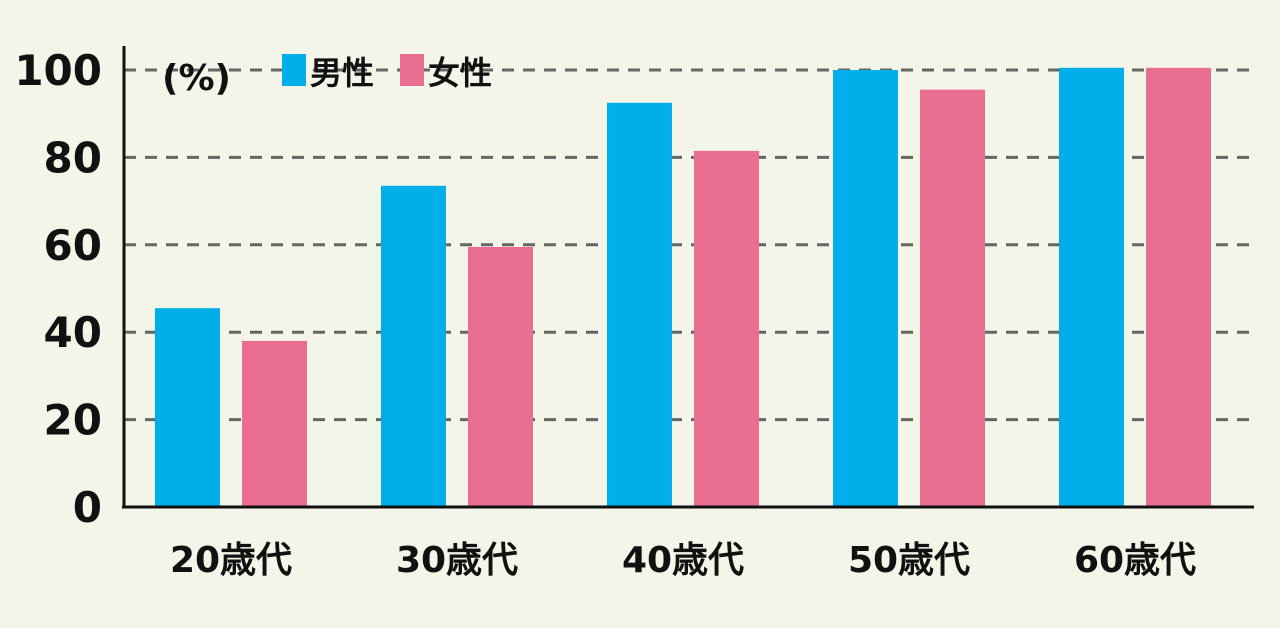 The width and height of the screenshot is (1280, 628). What do you see at coordinates (196, 78) in the screenshot?
I see `unit-label: (%)` at bounding box center [196, 78].